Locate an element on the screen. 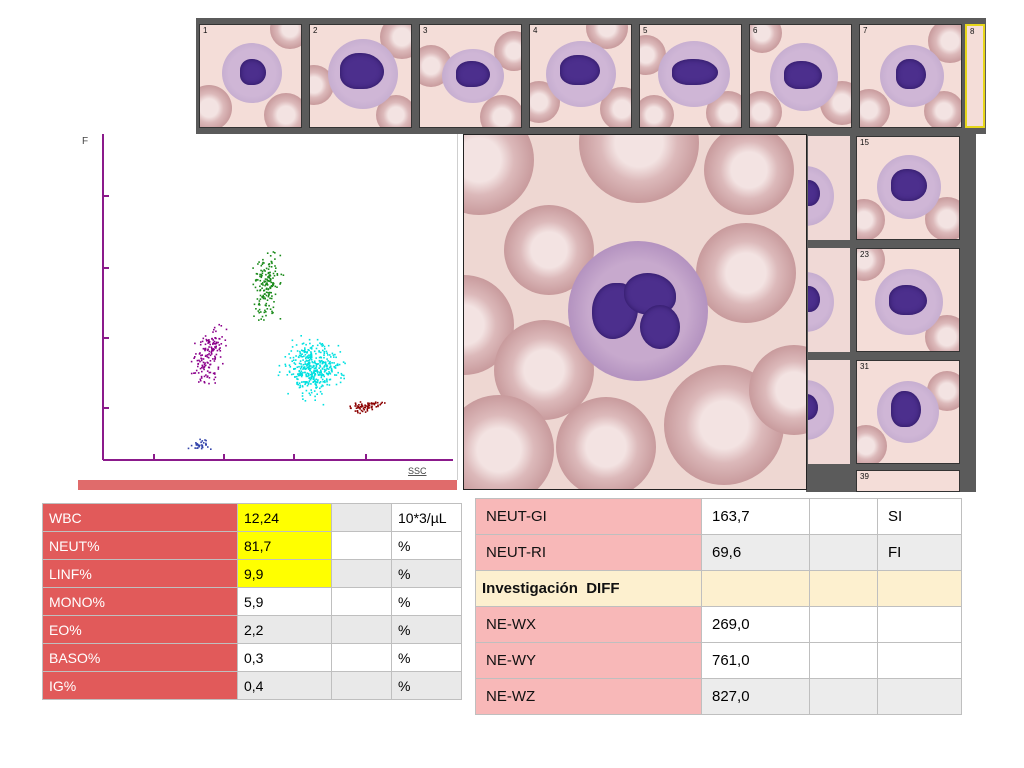 This screenshot has height=768, width=1024. table-row: MONO% 5,9 % is located at coordinates (252, 601).